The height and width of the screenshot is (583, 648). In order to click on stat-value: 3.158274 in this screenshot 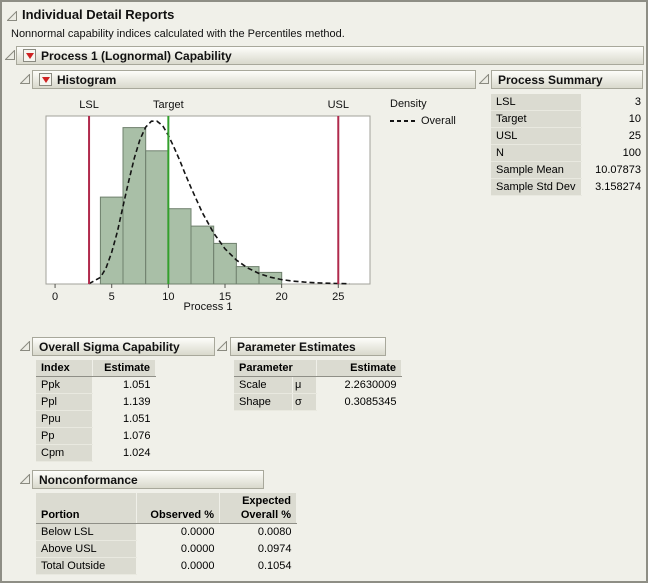, I will do `click(618, 187)`.